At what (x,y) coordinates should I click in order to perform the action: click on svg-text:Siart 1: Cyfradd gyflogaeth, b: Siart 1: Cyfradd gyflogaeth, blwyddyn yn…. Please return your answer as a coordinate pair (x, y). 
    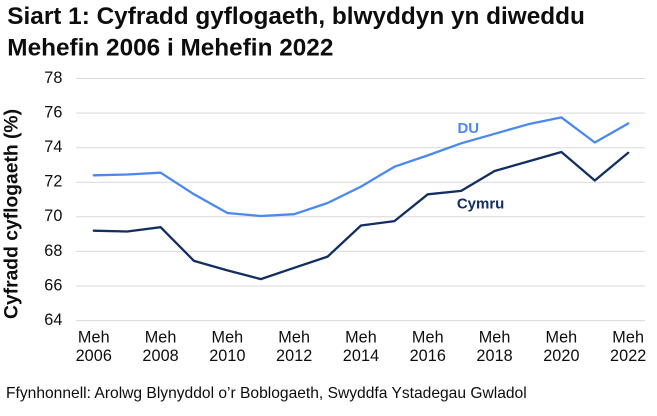
    Looking at the image, I should click on (296, 16).